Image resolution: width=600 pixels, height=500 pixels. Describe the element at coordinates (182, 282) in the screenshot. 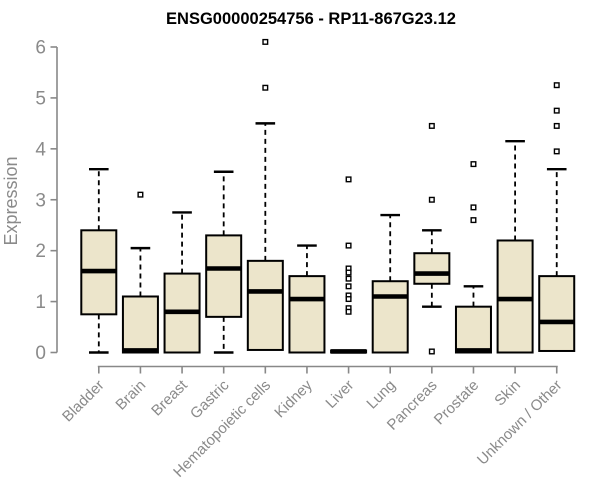

I see `box-breast` at that location.